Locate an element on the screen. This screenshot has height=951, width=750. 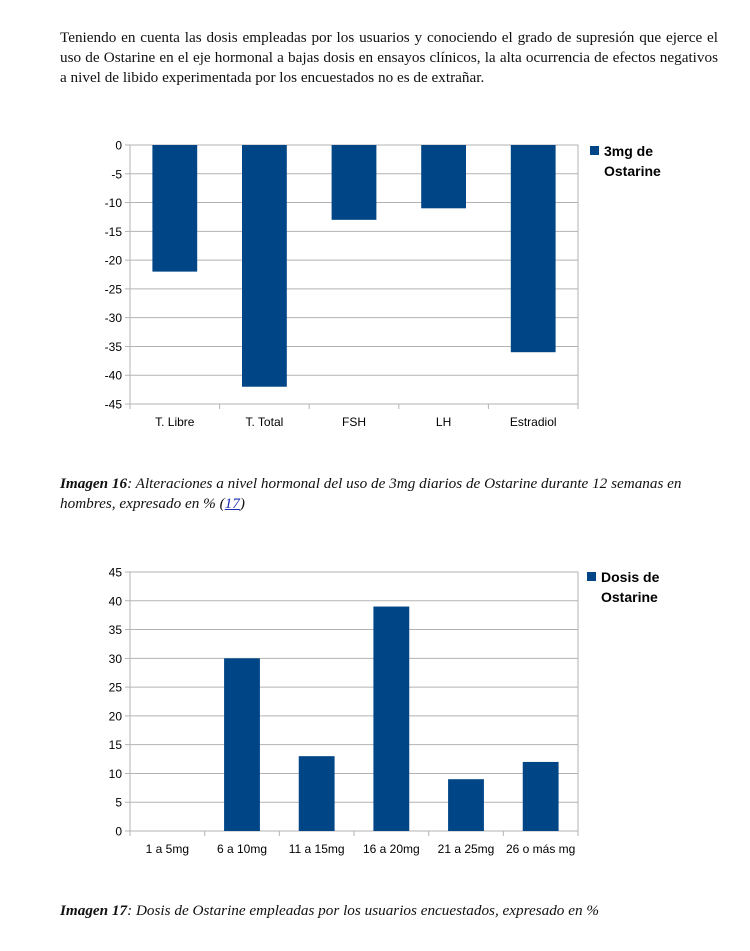
caption-label: Imagen 16 is located at coordinates (94, 483).